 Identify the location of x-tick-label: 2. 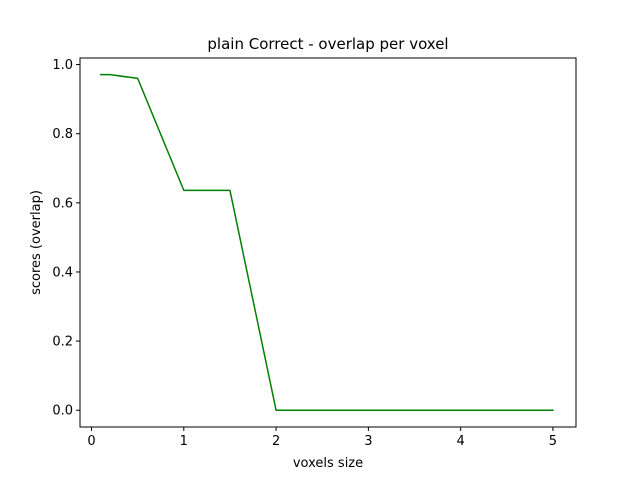
(276, 441).